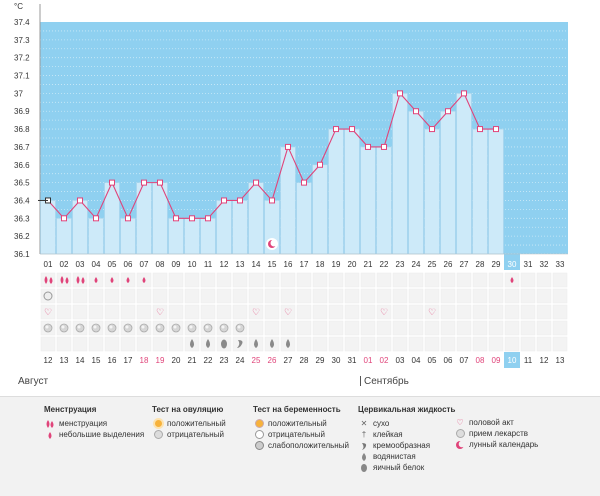 This screenshot has height=496, width=600. What do you see at coordinates (272, 360) in the screenshot?
I see `date-label: 26` at bounding box center [272, 360].